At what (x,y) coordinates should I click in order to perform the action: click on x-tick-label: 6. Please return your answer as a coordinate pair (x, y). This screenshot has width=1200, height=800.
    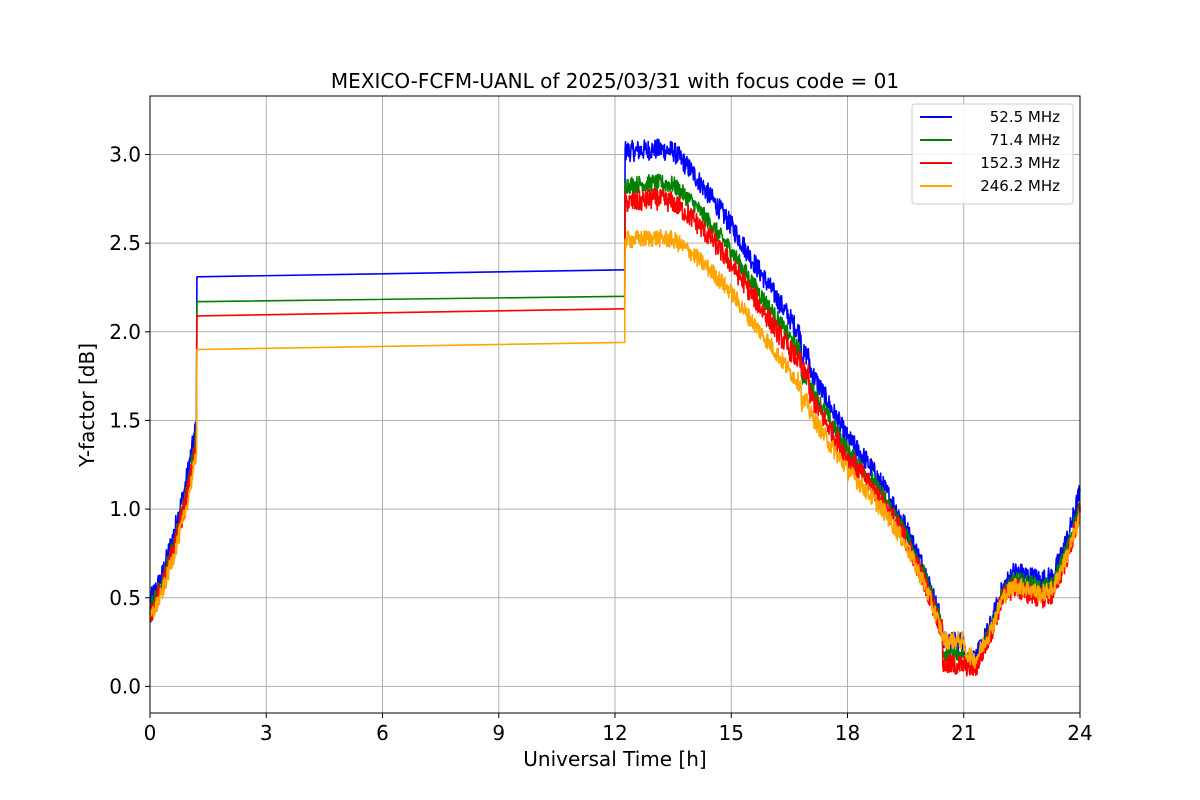
    Looking at the image, I should click on (382, 733).